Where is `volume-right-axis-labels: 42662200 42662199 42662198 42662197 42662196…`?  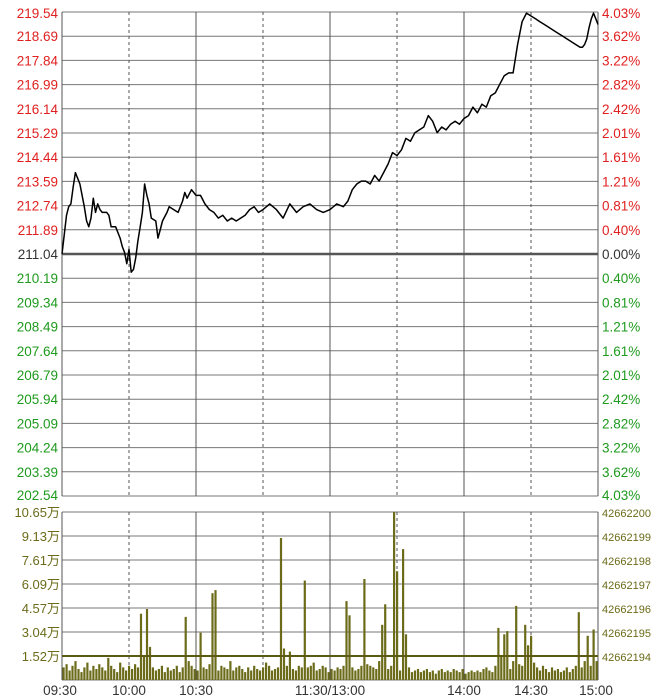
volume-right-axis-labels: 42662200 42662199 42662198 42662197 42662196… is located at coordinates (626, 586).